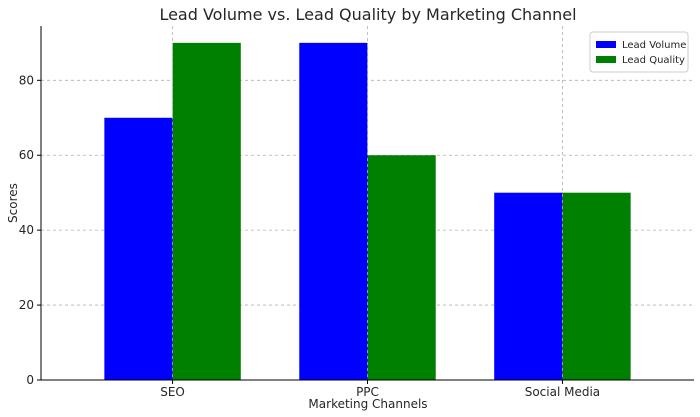  I want to click on y-axis-label: Scores, so click(13, 203).